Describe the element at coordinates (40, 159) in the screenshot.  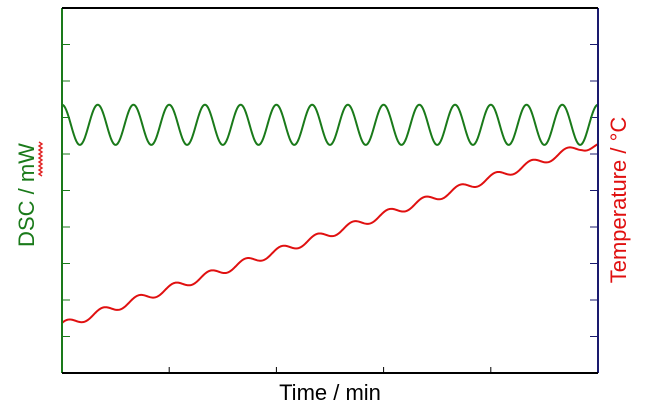
I see `spellcheck-underline` at that location.